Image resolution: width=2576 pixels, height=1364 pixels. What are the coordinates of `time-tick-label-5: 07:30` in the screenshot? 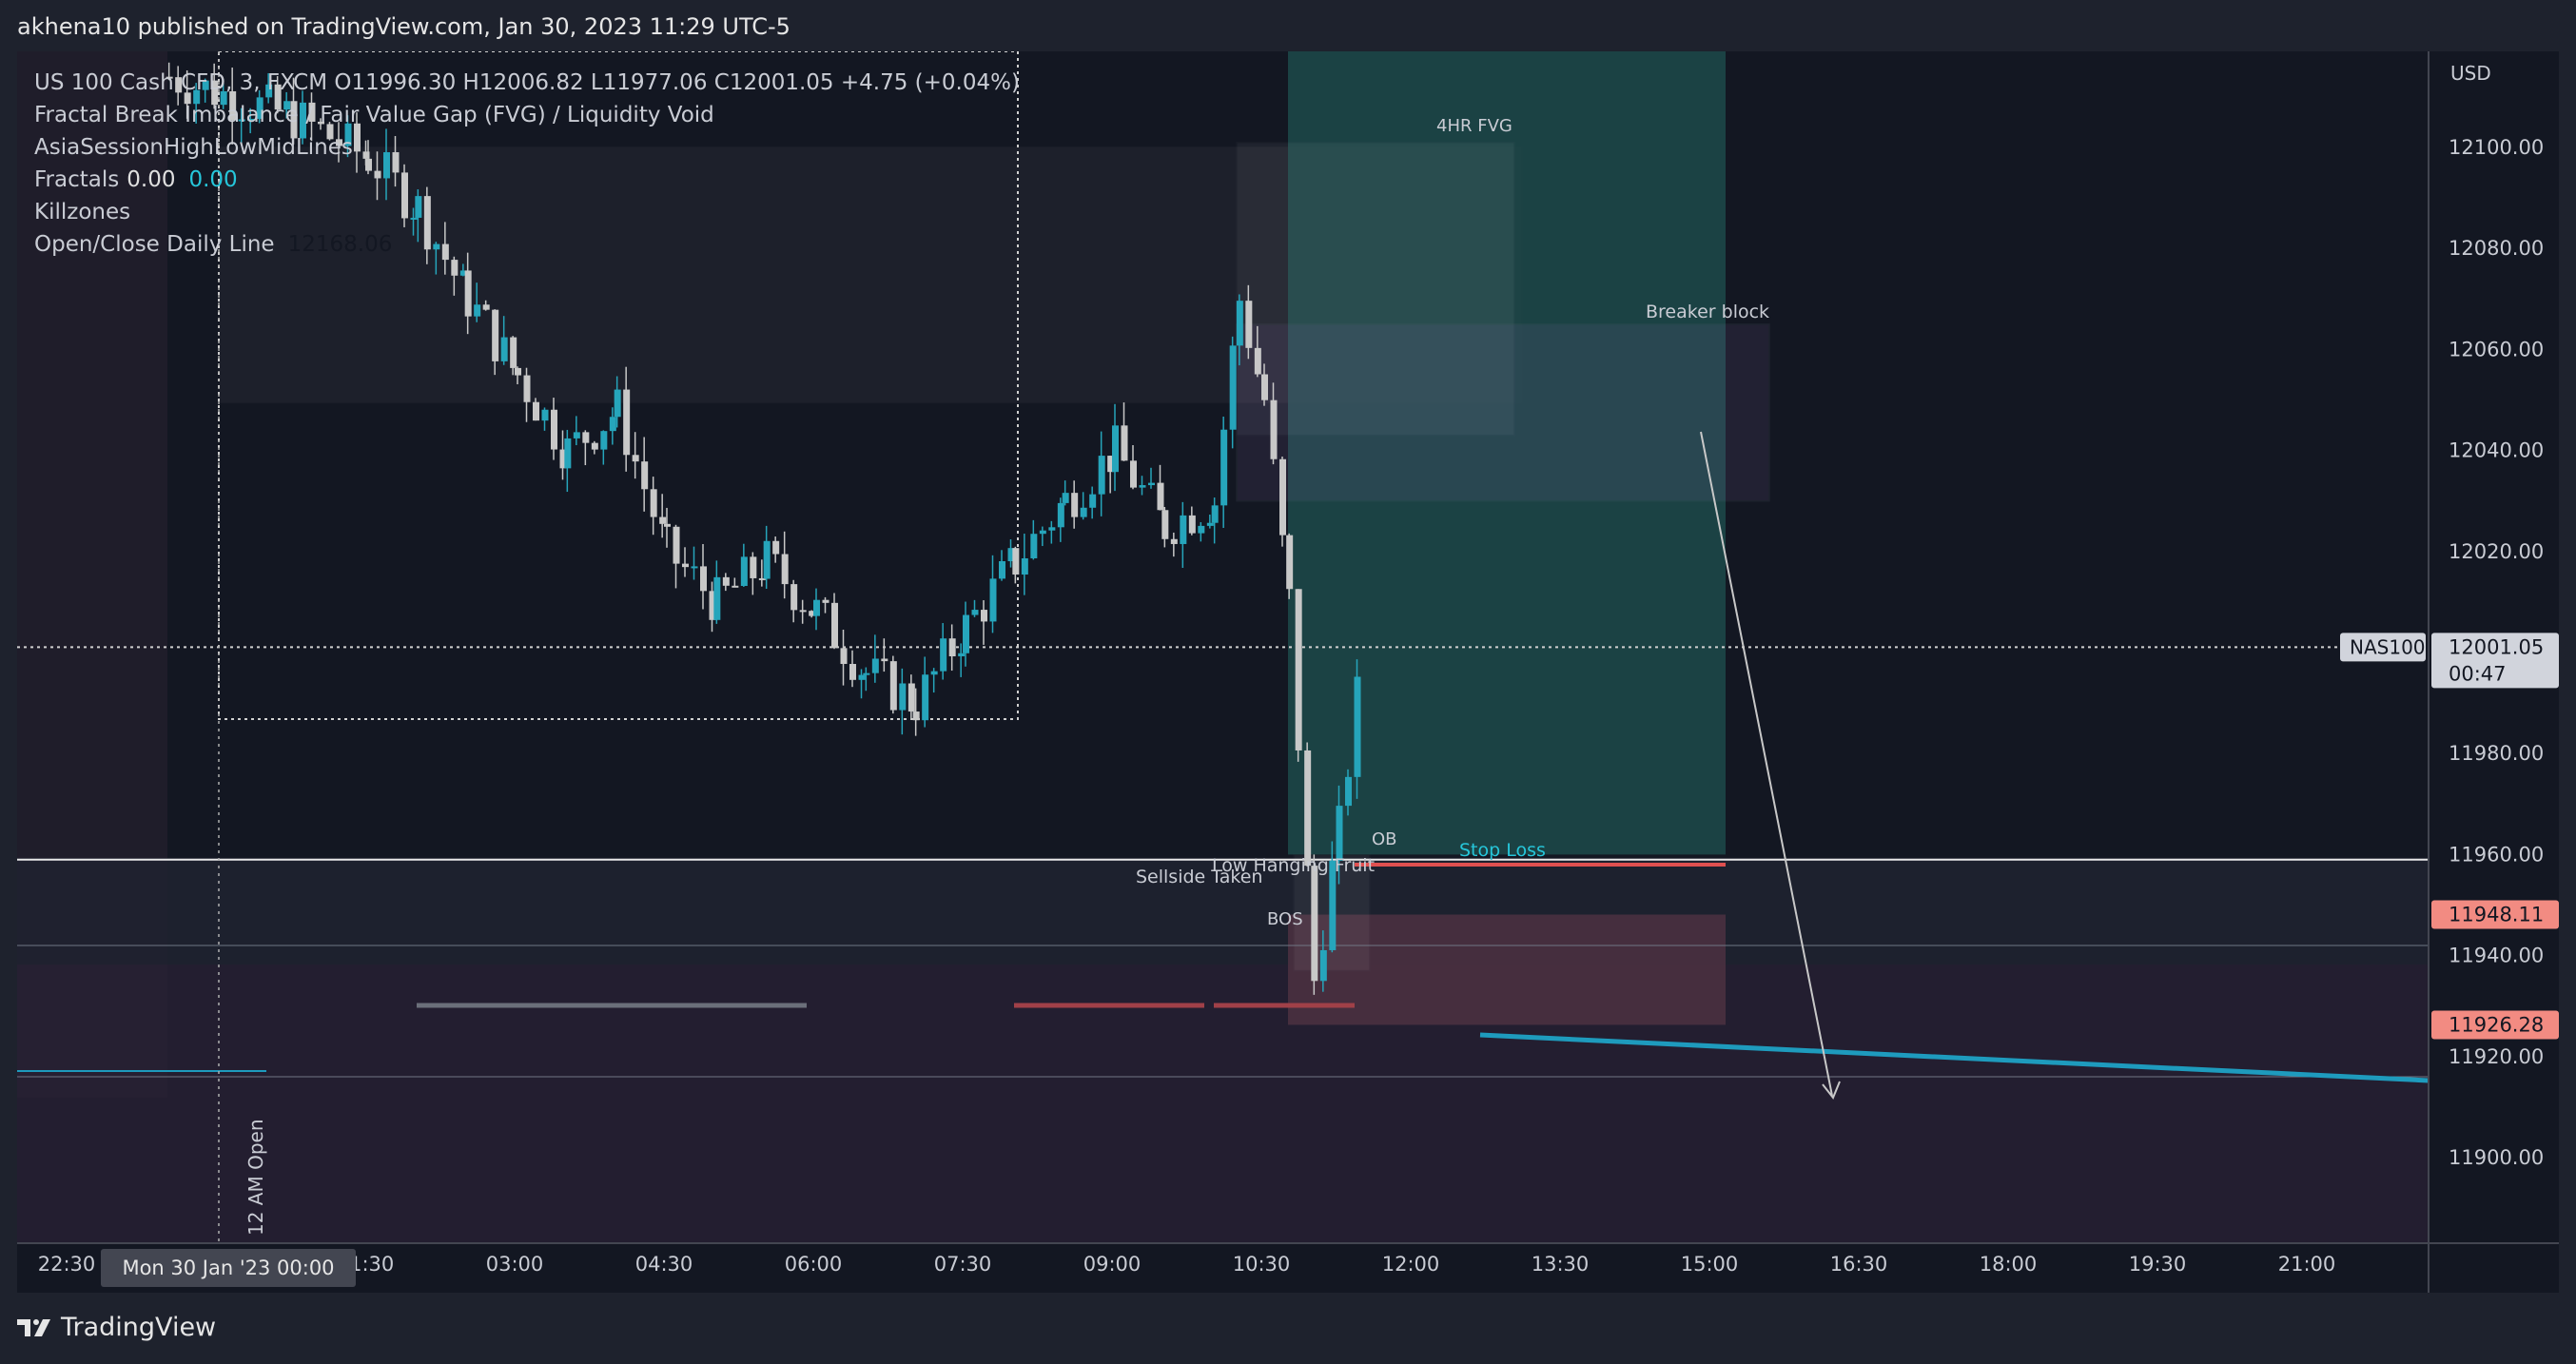 It's located at (963, 1264).